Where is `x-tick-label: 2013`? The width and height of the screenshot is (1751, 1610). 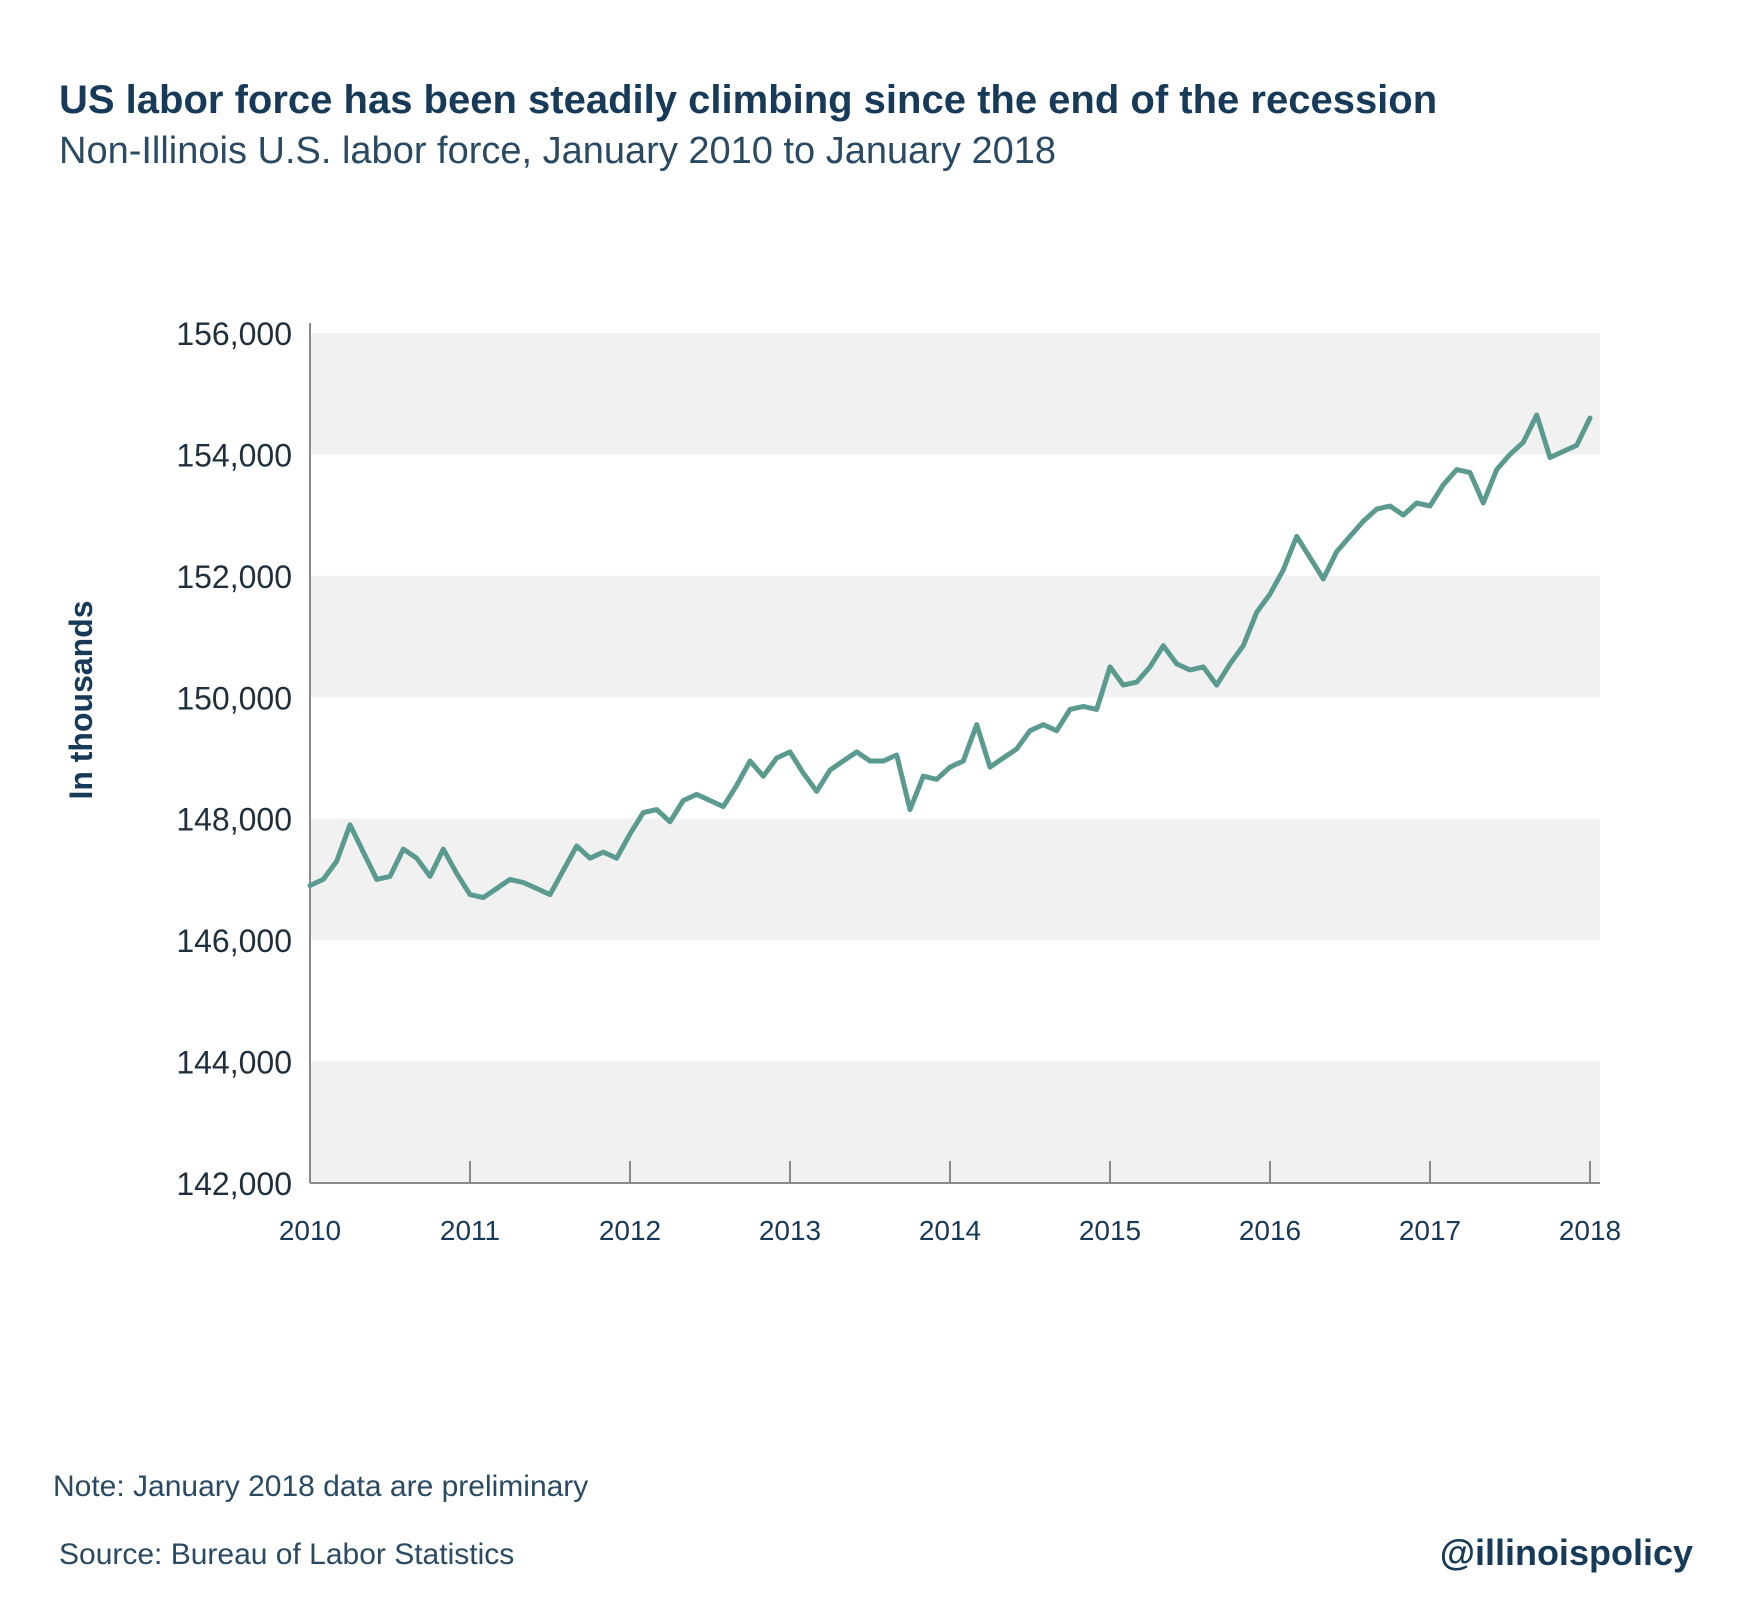 x-tick-label: 2013 is located at coordinates (790, 1230).